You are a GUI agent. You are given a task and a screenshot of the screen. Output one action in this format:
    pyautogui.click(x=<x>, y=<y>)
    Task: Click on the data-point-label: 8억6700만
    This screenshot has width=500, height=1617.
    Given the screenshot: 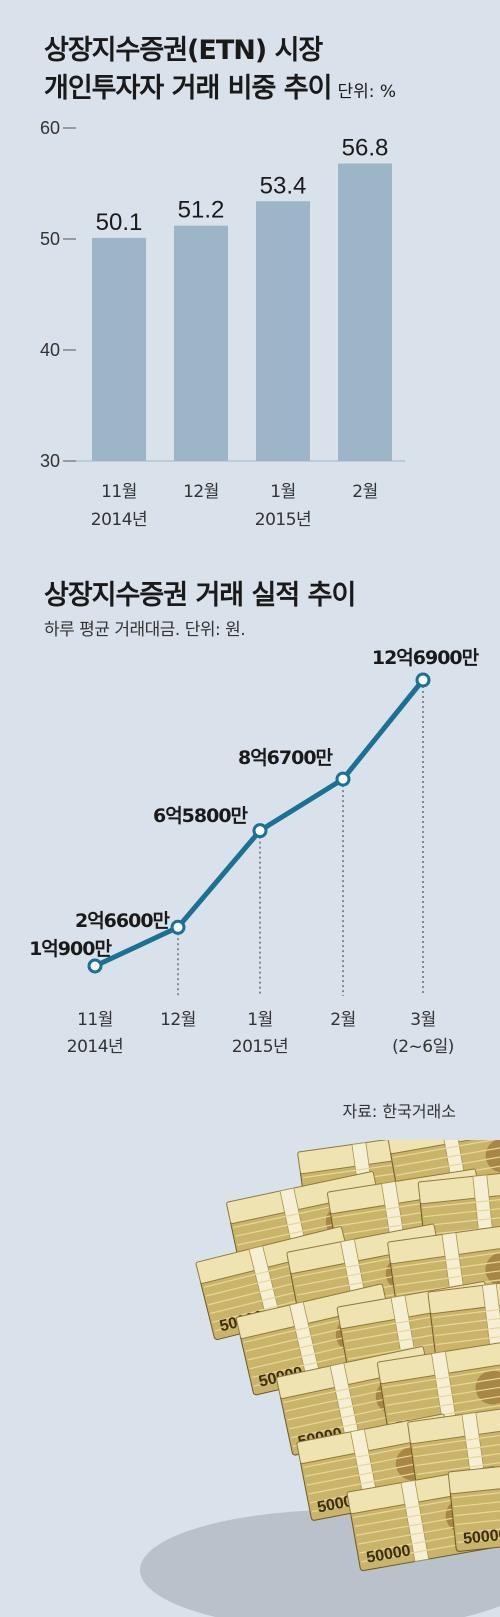 What is the action you would take?
    pyautogui.click(x=286, y=758)
    